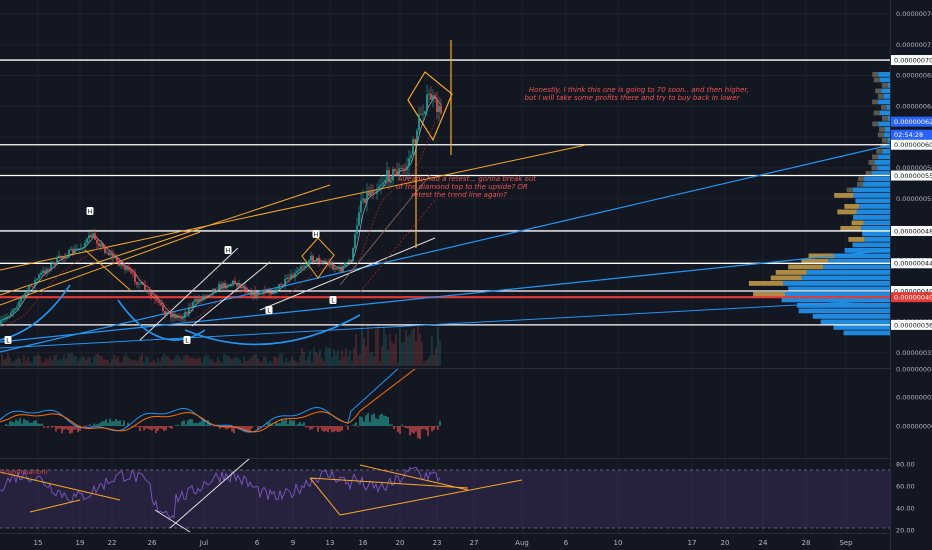 This screenshot has height=550, width=932. Describe the element at coordinates (199, 401) in the screenshot. I see `macd-line` at that location.